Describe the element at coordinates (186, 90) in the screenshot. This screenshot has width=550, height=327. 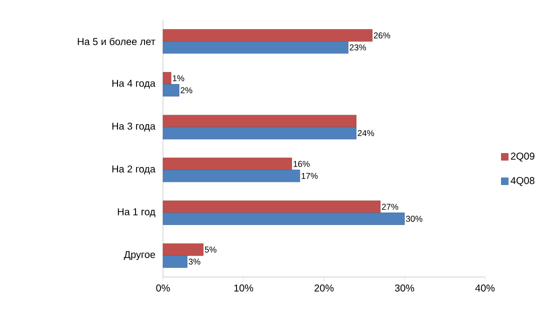
I see `data-label: 2%` at that location.